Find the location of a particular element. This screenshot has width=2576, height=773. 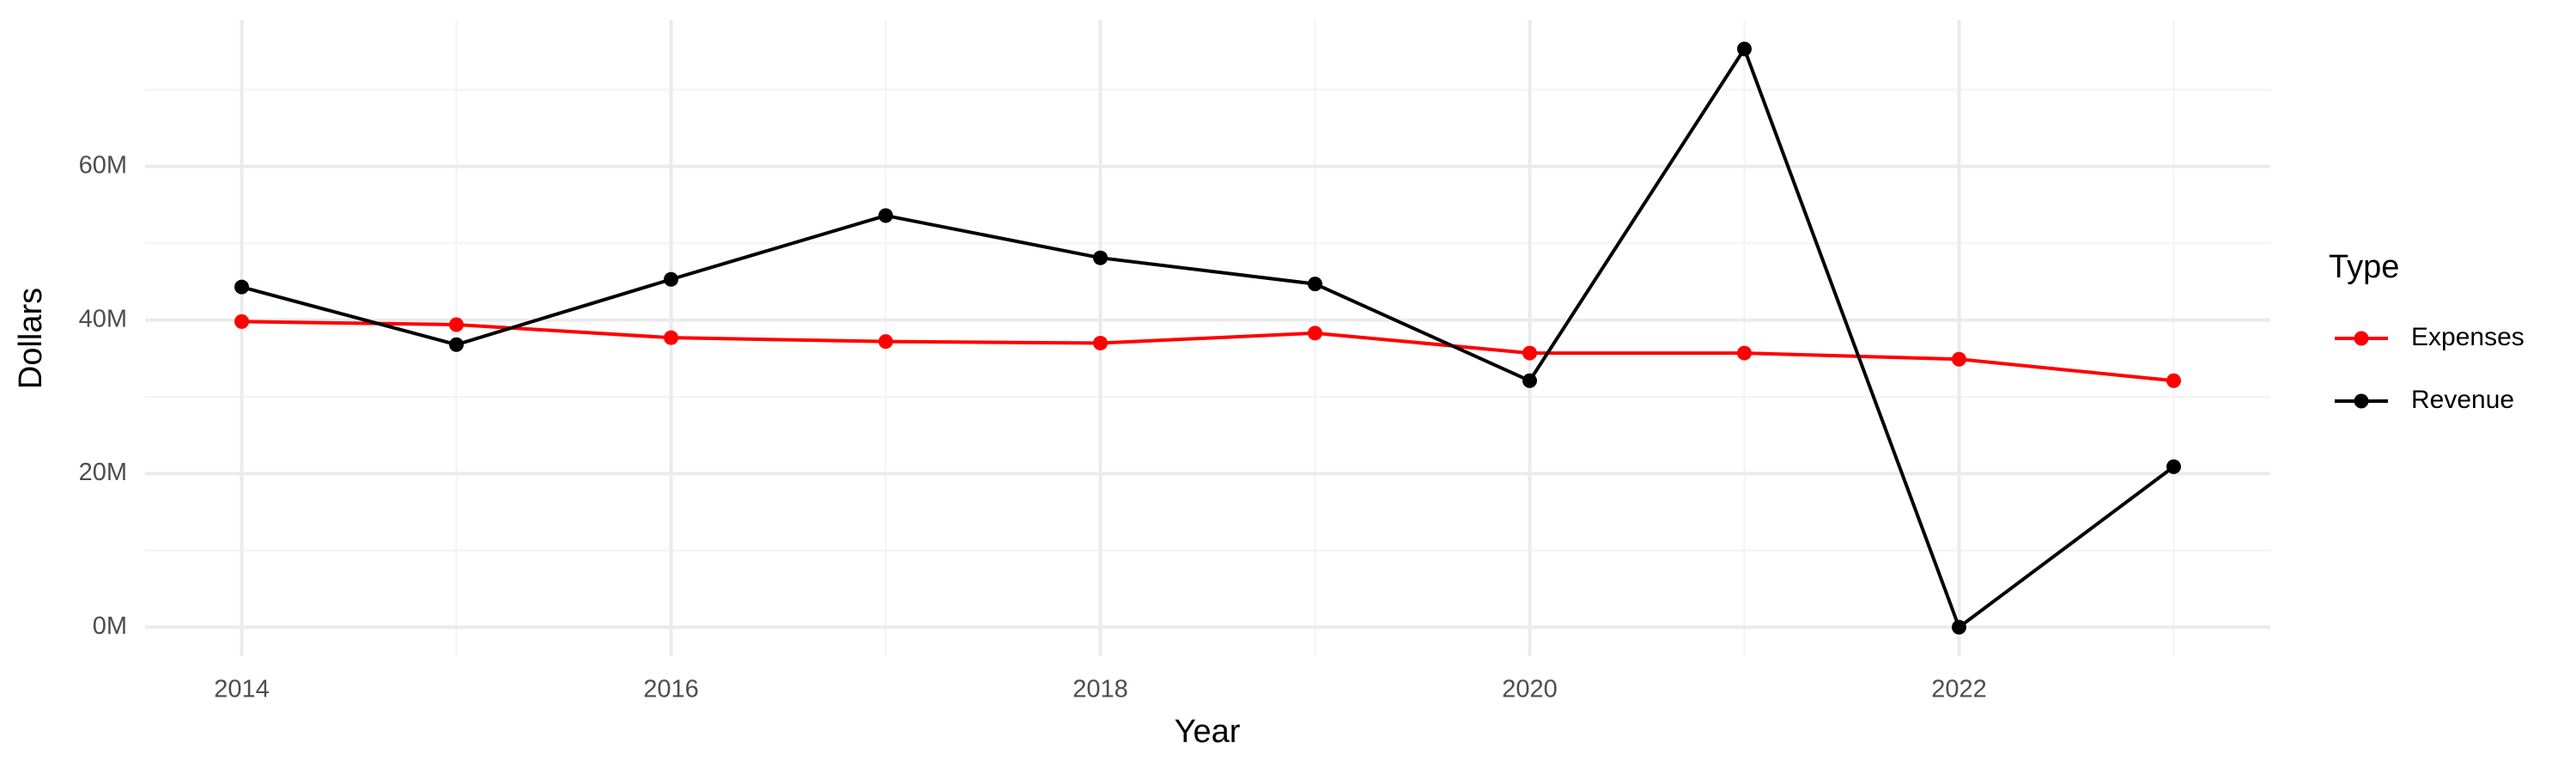

x-tick-label: 2016 is located at coordinates (671, 689).